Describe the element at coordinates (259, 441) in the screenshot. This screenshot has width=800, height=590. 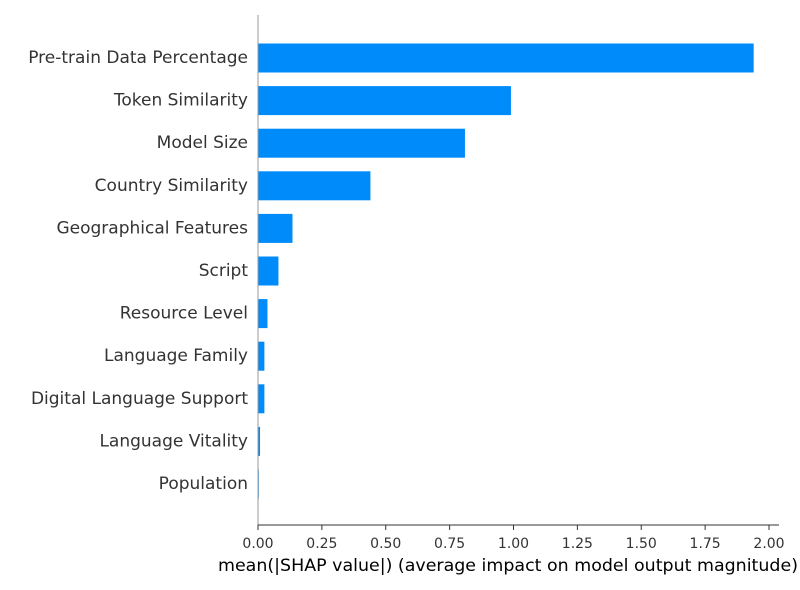
I see `bar-language-vitality` at that location.